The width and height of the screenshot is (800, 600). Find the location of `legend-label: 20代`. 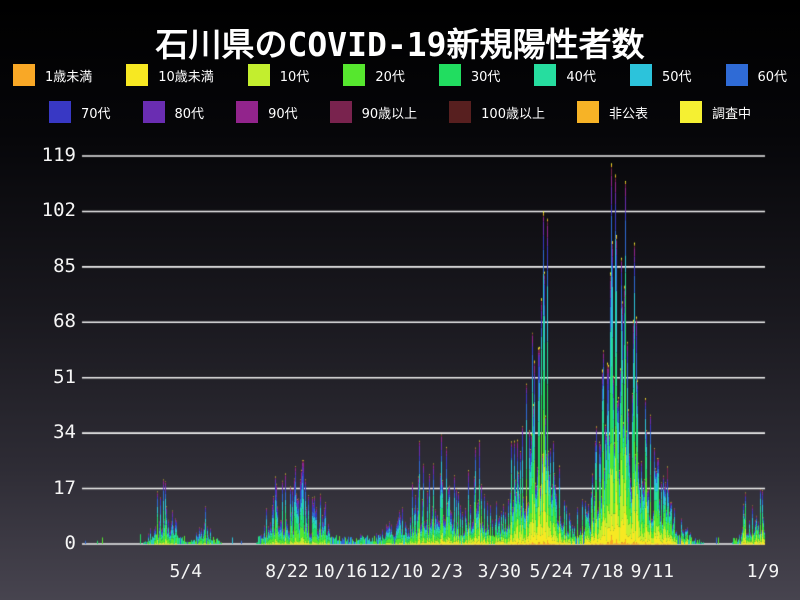

legend-label: 20代 is located at coordinates (390, 77).